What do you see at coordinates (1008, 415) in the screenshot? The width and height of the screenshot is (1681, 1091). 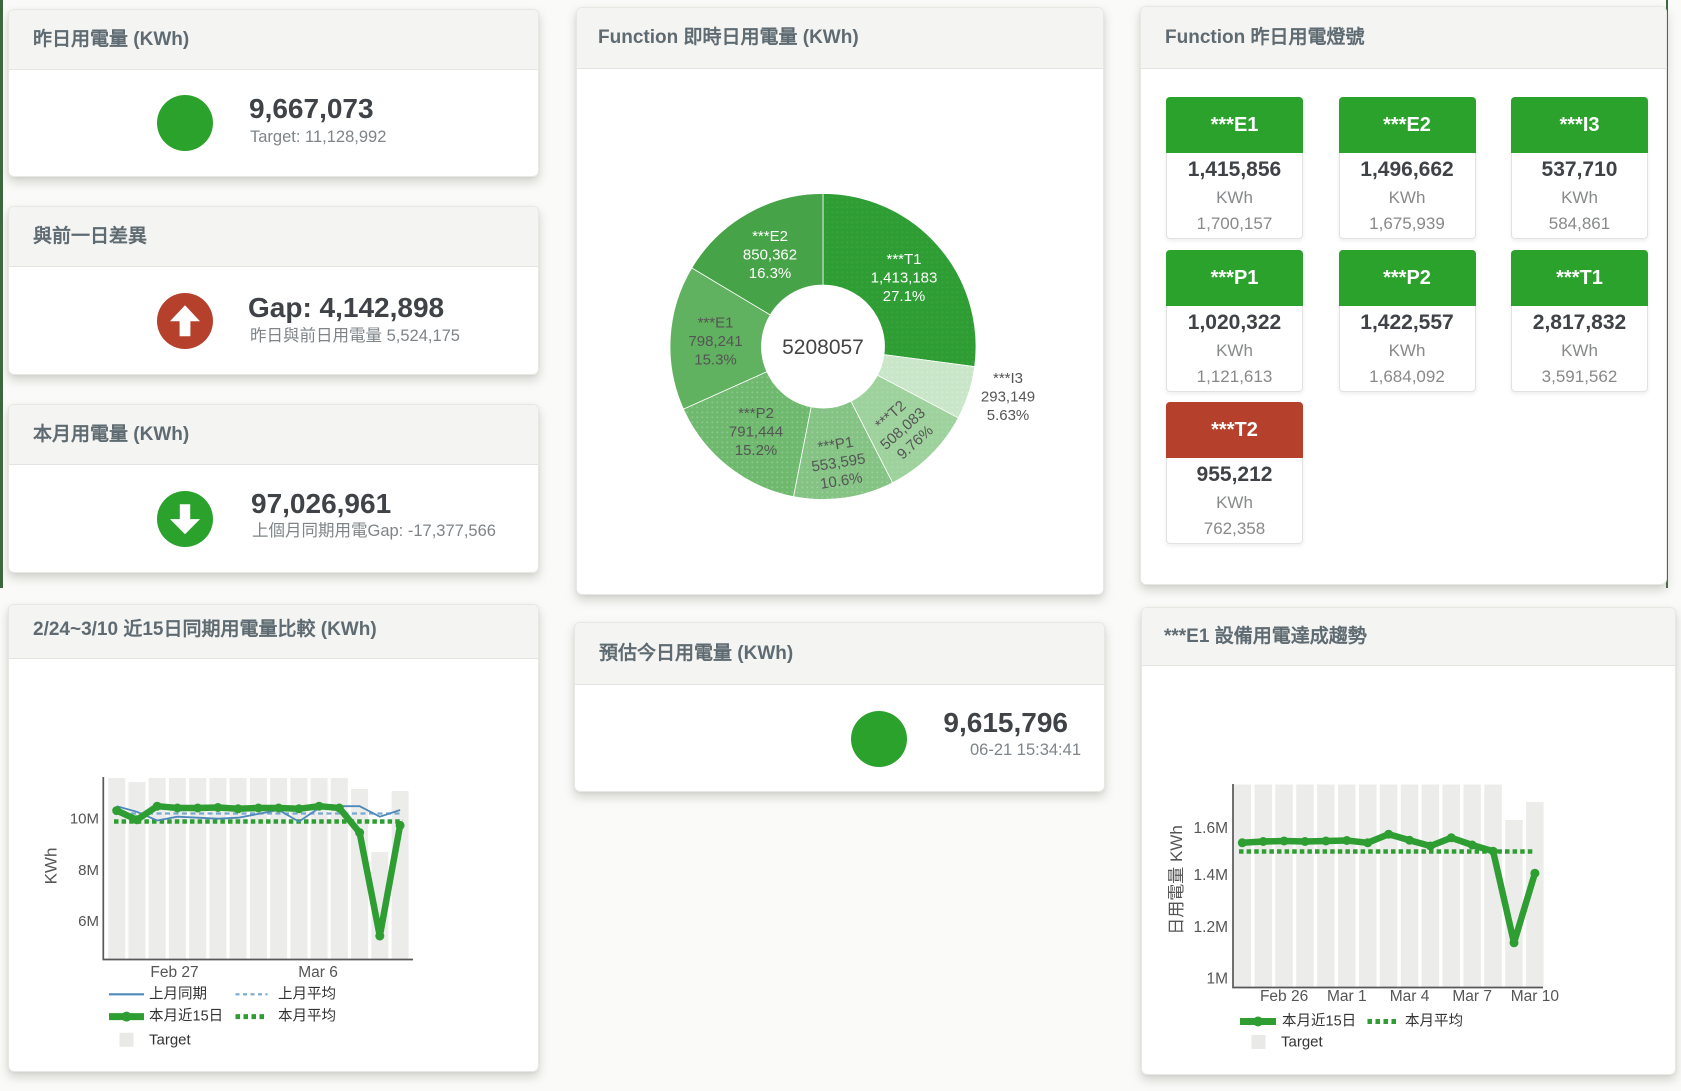 I see `svg-text: 5.63%` at bounding box center [1008, 415].